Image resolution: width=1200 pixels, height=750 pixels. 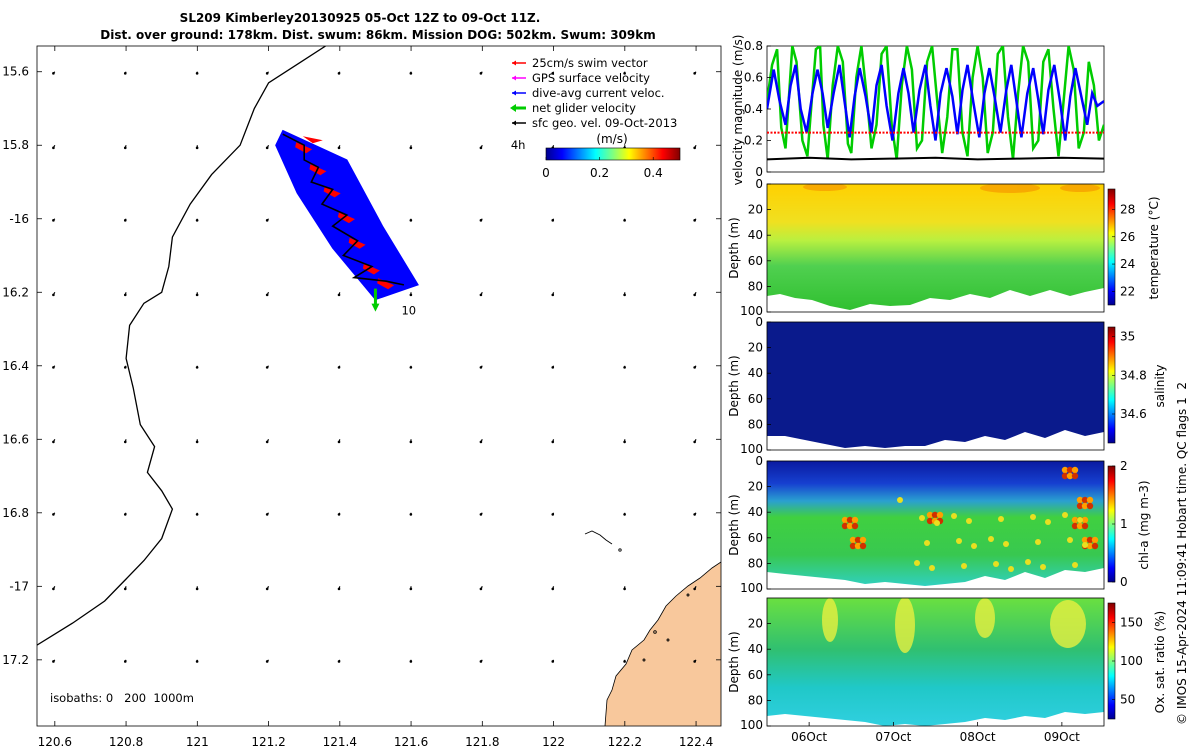 I want to click on velocity-y-tick-label: 0.4, so click(x=753, y=109).